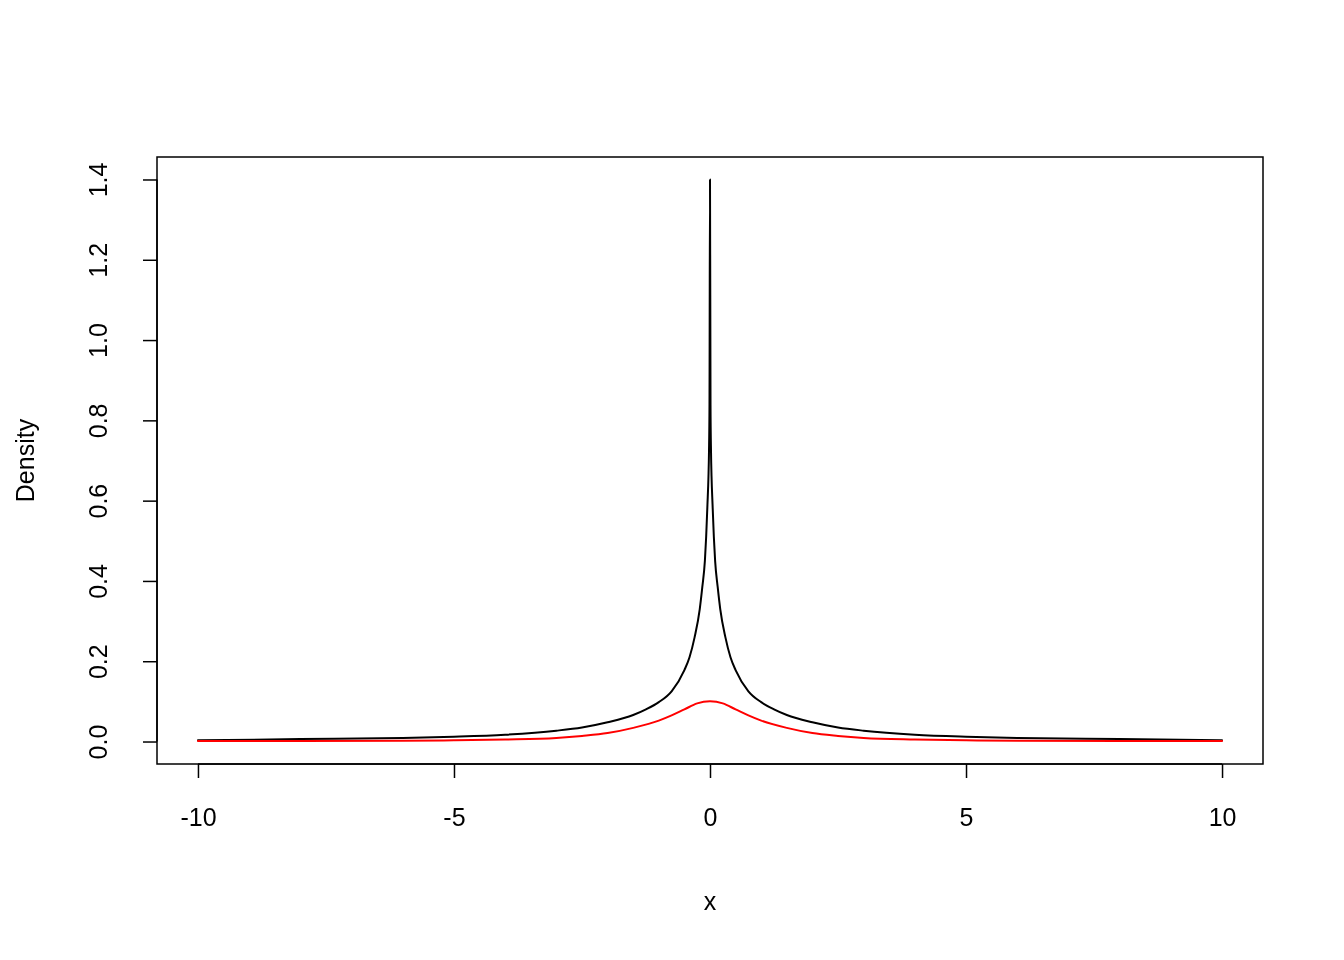 This screenshot has height=960, width=1344. Describe the element at coordinates (710, 721) in the screenshot. I see `line-series` at that location.